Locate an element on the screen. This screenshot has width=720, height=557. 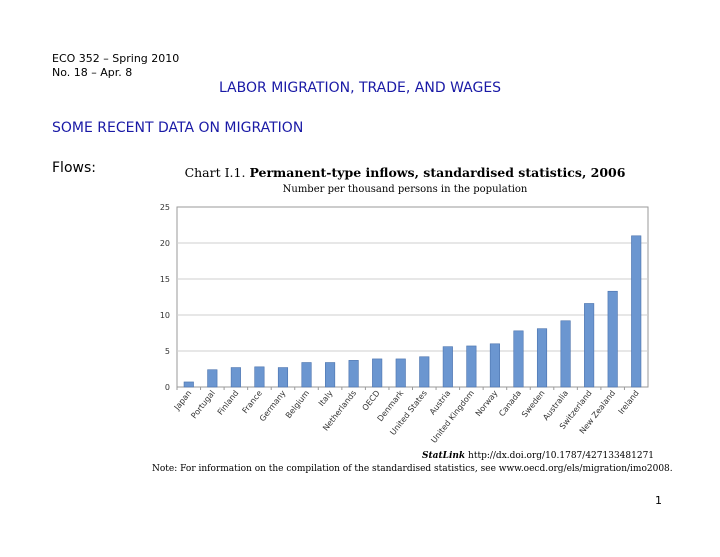
statlink-label: StatLink is located at coordinates (444, 456).